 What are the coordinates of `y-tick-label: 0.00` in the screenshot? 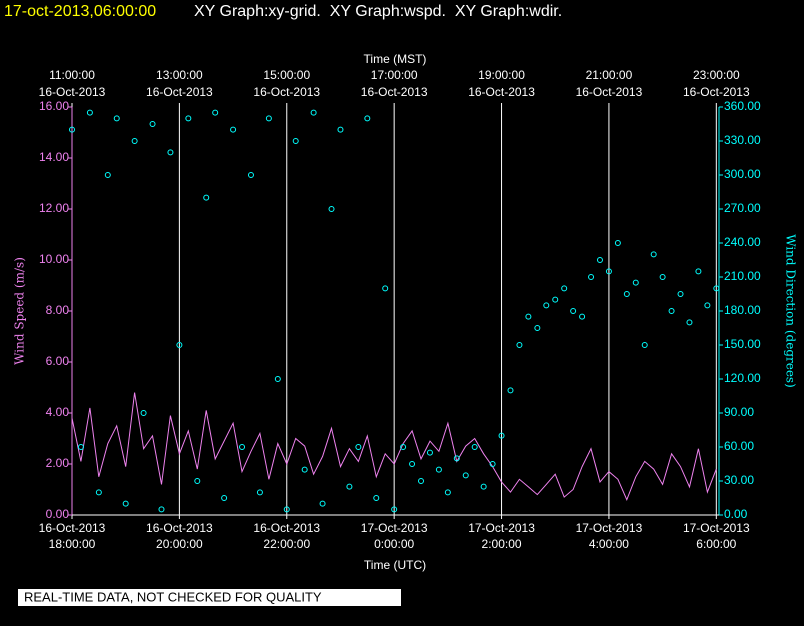 It's located at (58, 514).